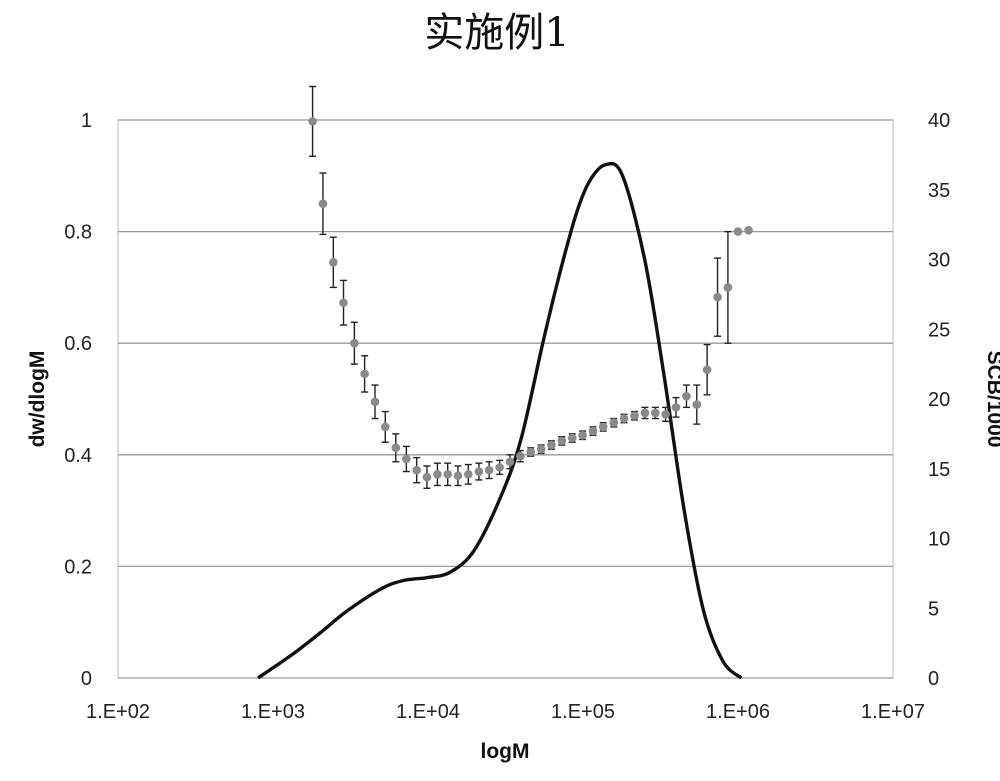 This screenshot has height=781, width=1000. I want to click on y-left-tick-label: 0, so click(86, 679).